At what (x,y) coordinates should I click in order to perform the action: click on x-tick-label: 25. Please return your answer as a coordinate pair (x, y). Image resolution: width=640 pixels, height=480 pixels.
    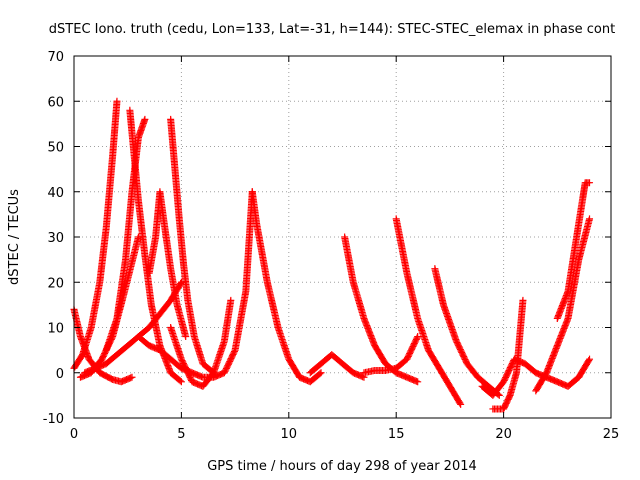
    Looking at the image, I should click on (611, 434).